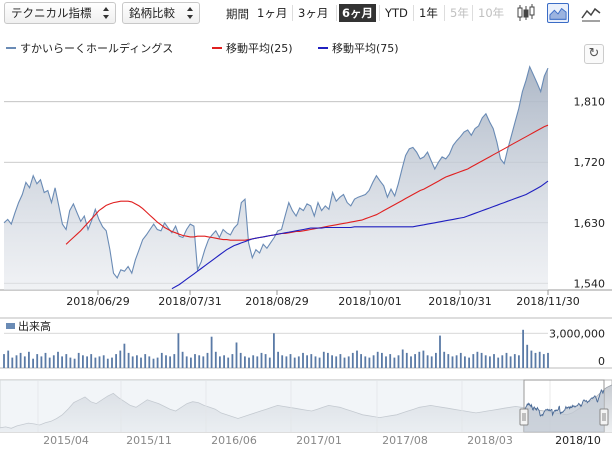  Describe the element at coordinates (526, 13) in the screenshot. I see `candlestick-chart-icon` at that location.